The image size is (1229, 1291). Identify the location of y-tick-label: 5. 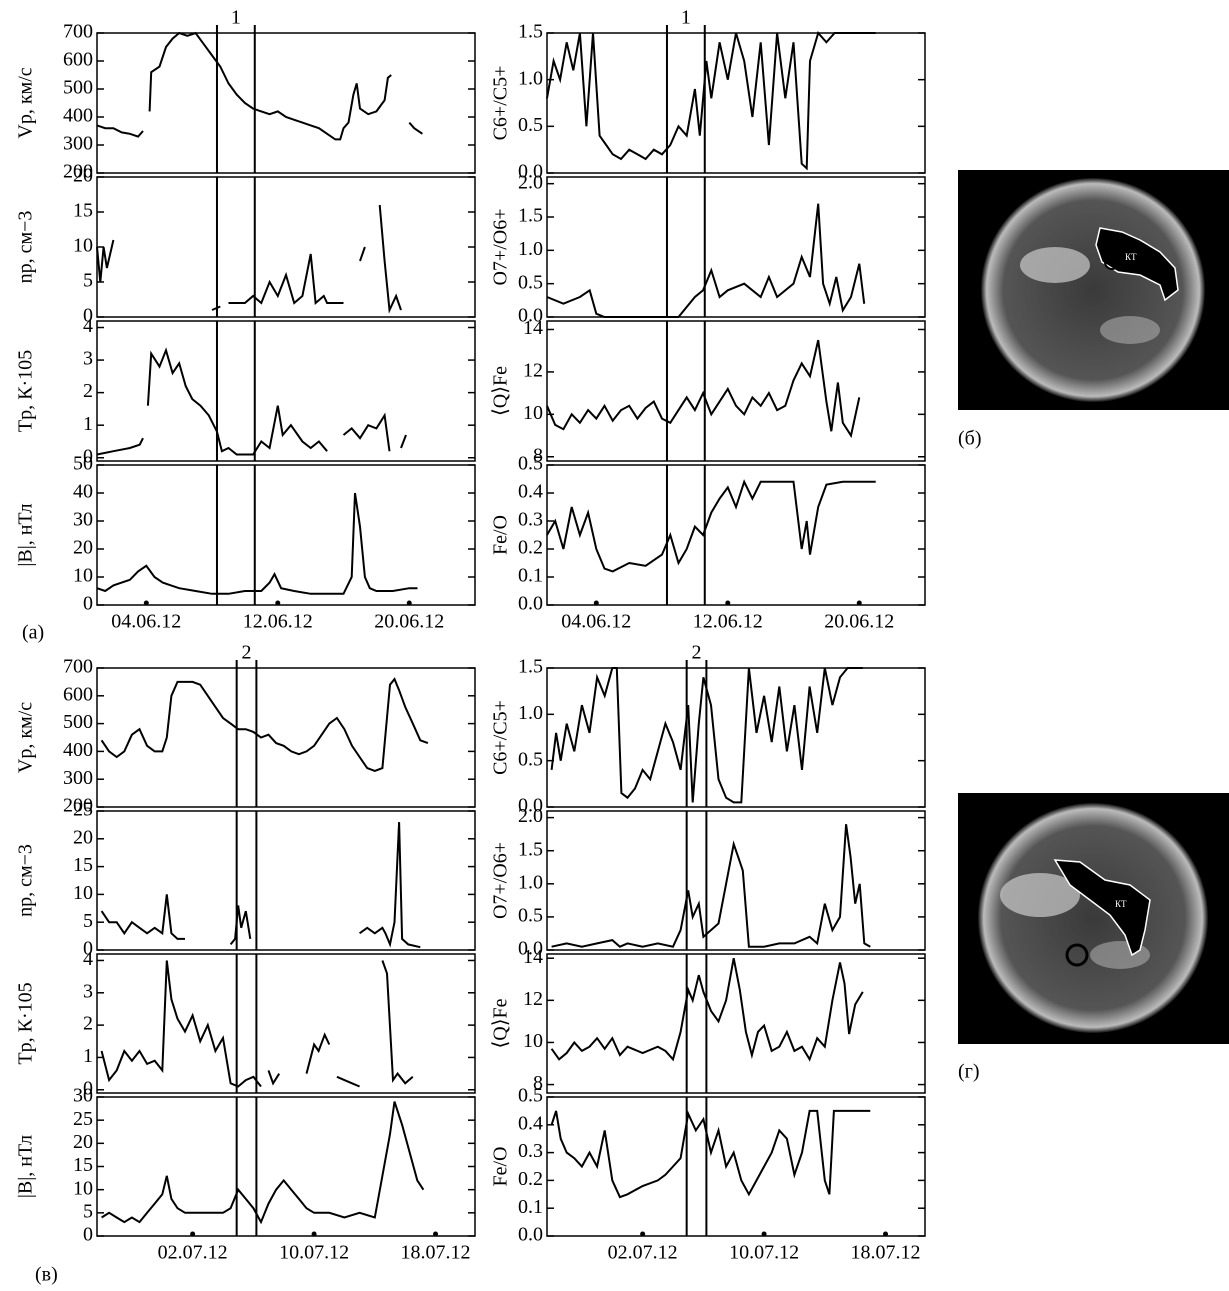
(88, 1211).